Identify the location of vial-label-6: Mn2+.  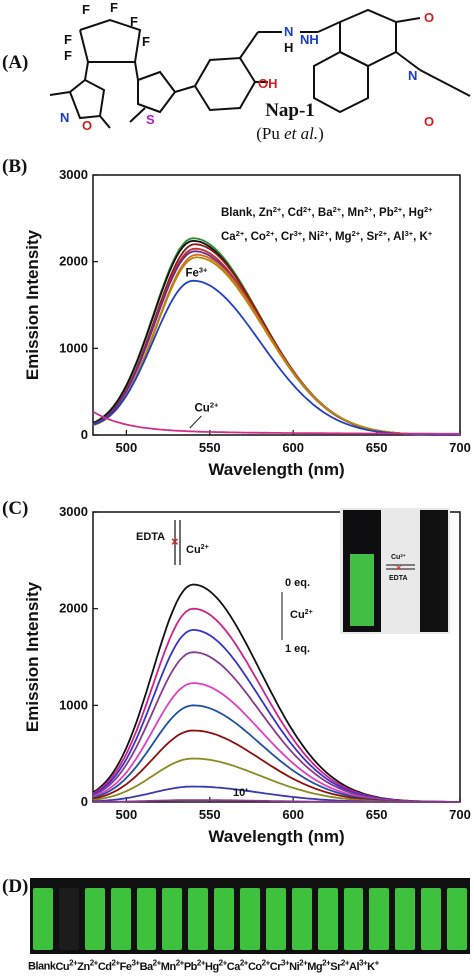
(172, 965).